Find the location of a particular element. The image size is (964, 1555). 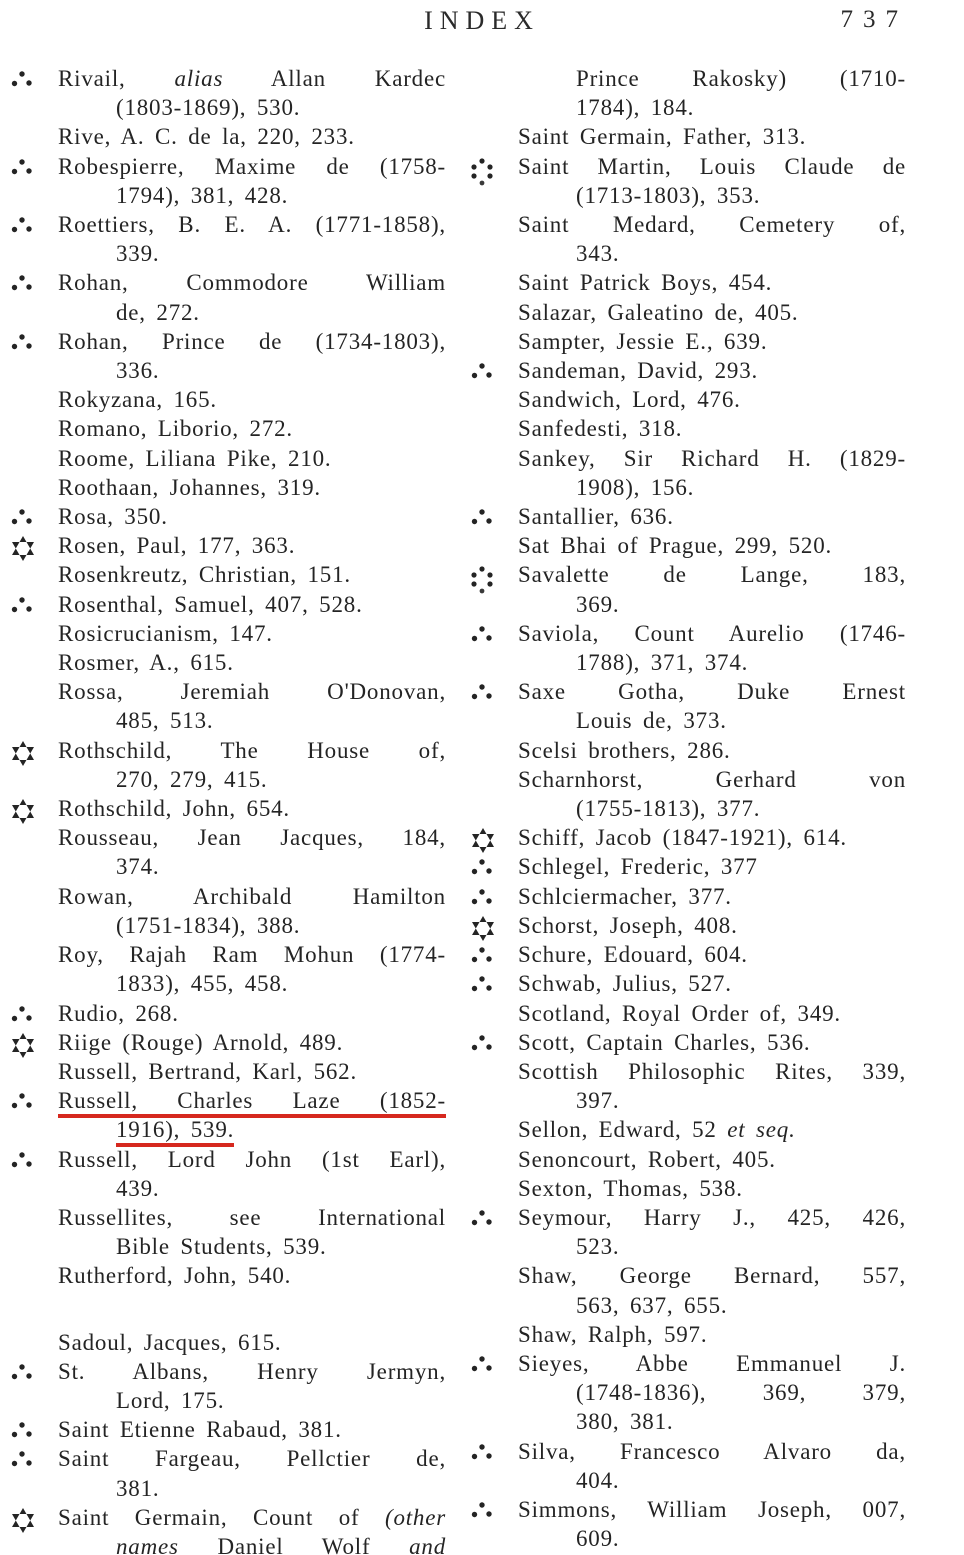

index-entry: Rohan, Commodore William de, 272. is located at coordinates (227, 297).